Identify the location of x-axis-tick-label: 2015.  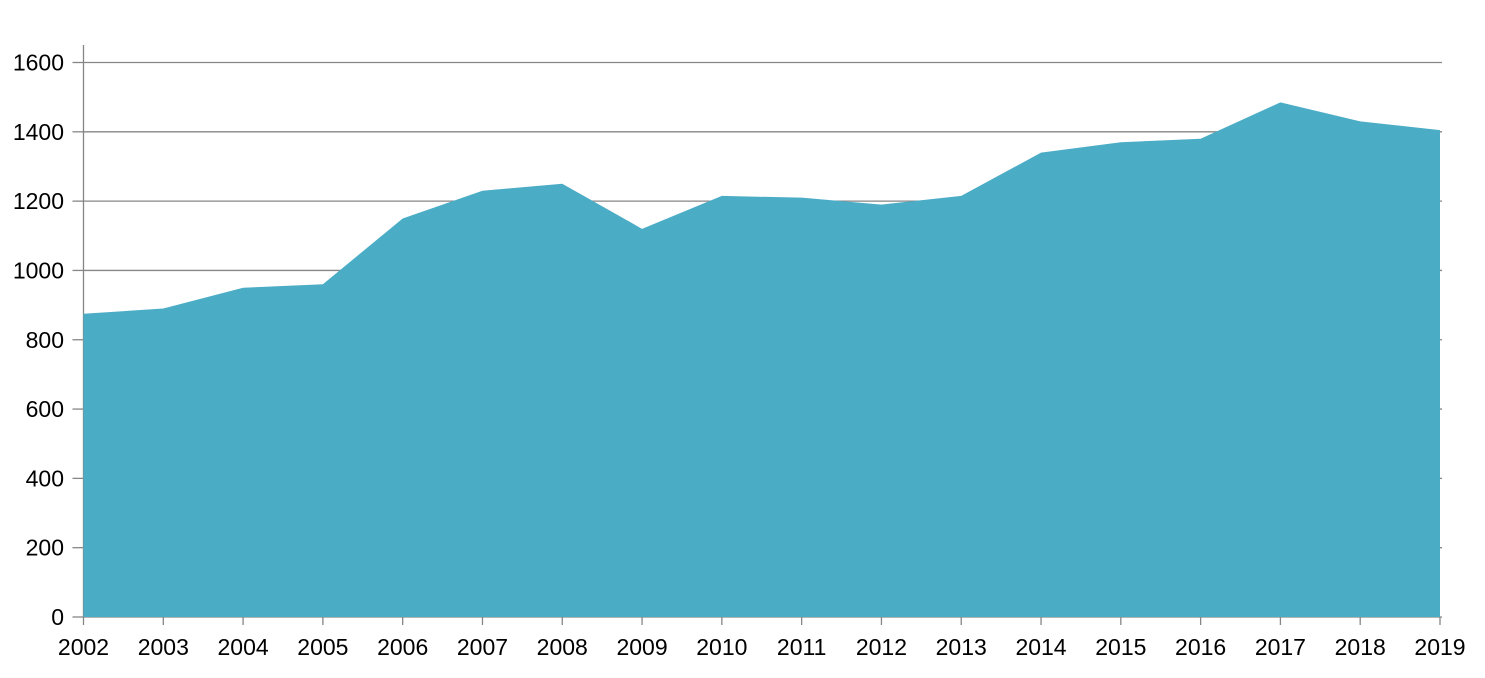
(1120, 647).